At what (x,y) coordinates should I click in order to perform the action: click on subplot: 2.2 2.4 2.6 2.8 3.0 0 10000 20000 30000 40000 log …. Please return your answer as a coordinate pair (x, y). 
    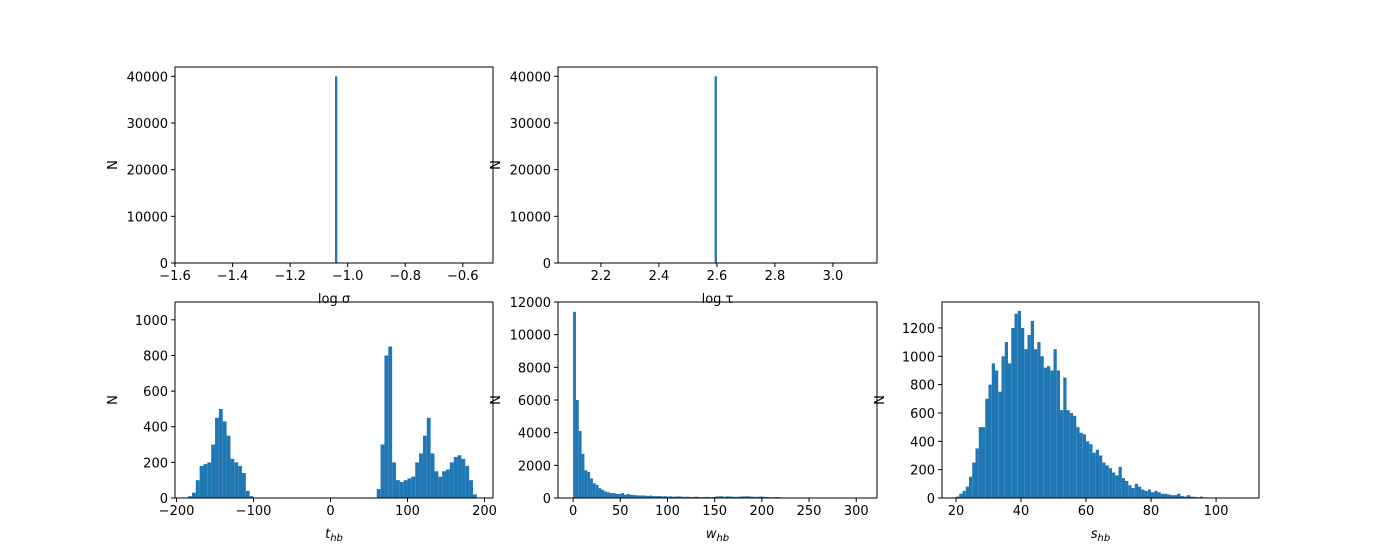
    Looking at the image, I should click on (683, 186).